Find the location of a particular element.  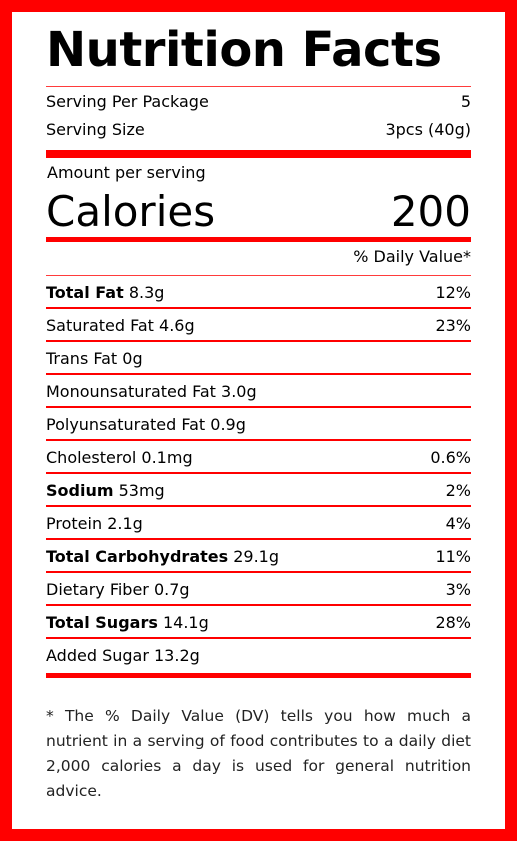

nutrient-name: Polyunsaturated Fat is located at coordinates (126, 424).